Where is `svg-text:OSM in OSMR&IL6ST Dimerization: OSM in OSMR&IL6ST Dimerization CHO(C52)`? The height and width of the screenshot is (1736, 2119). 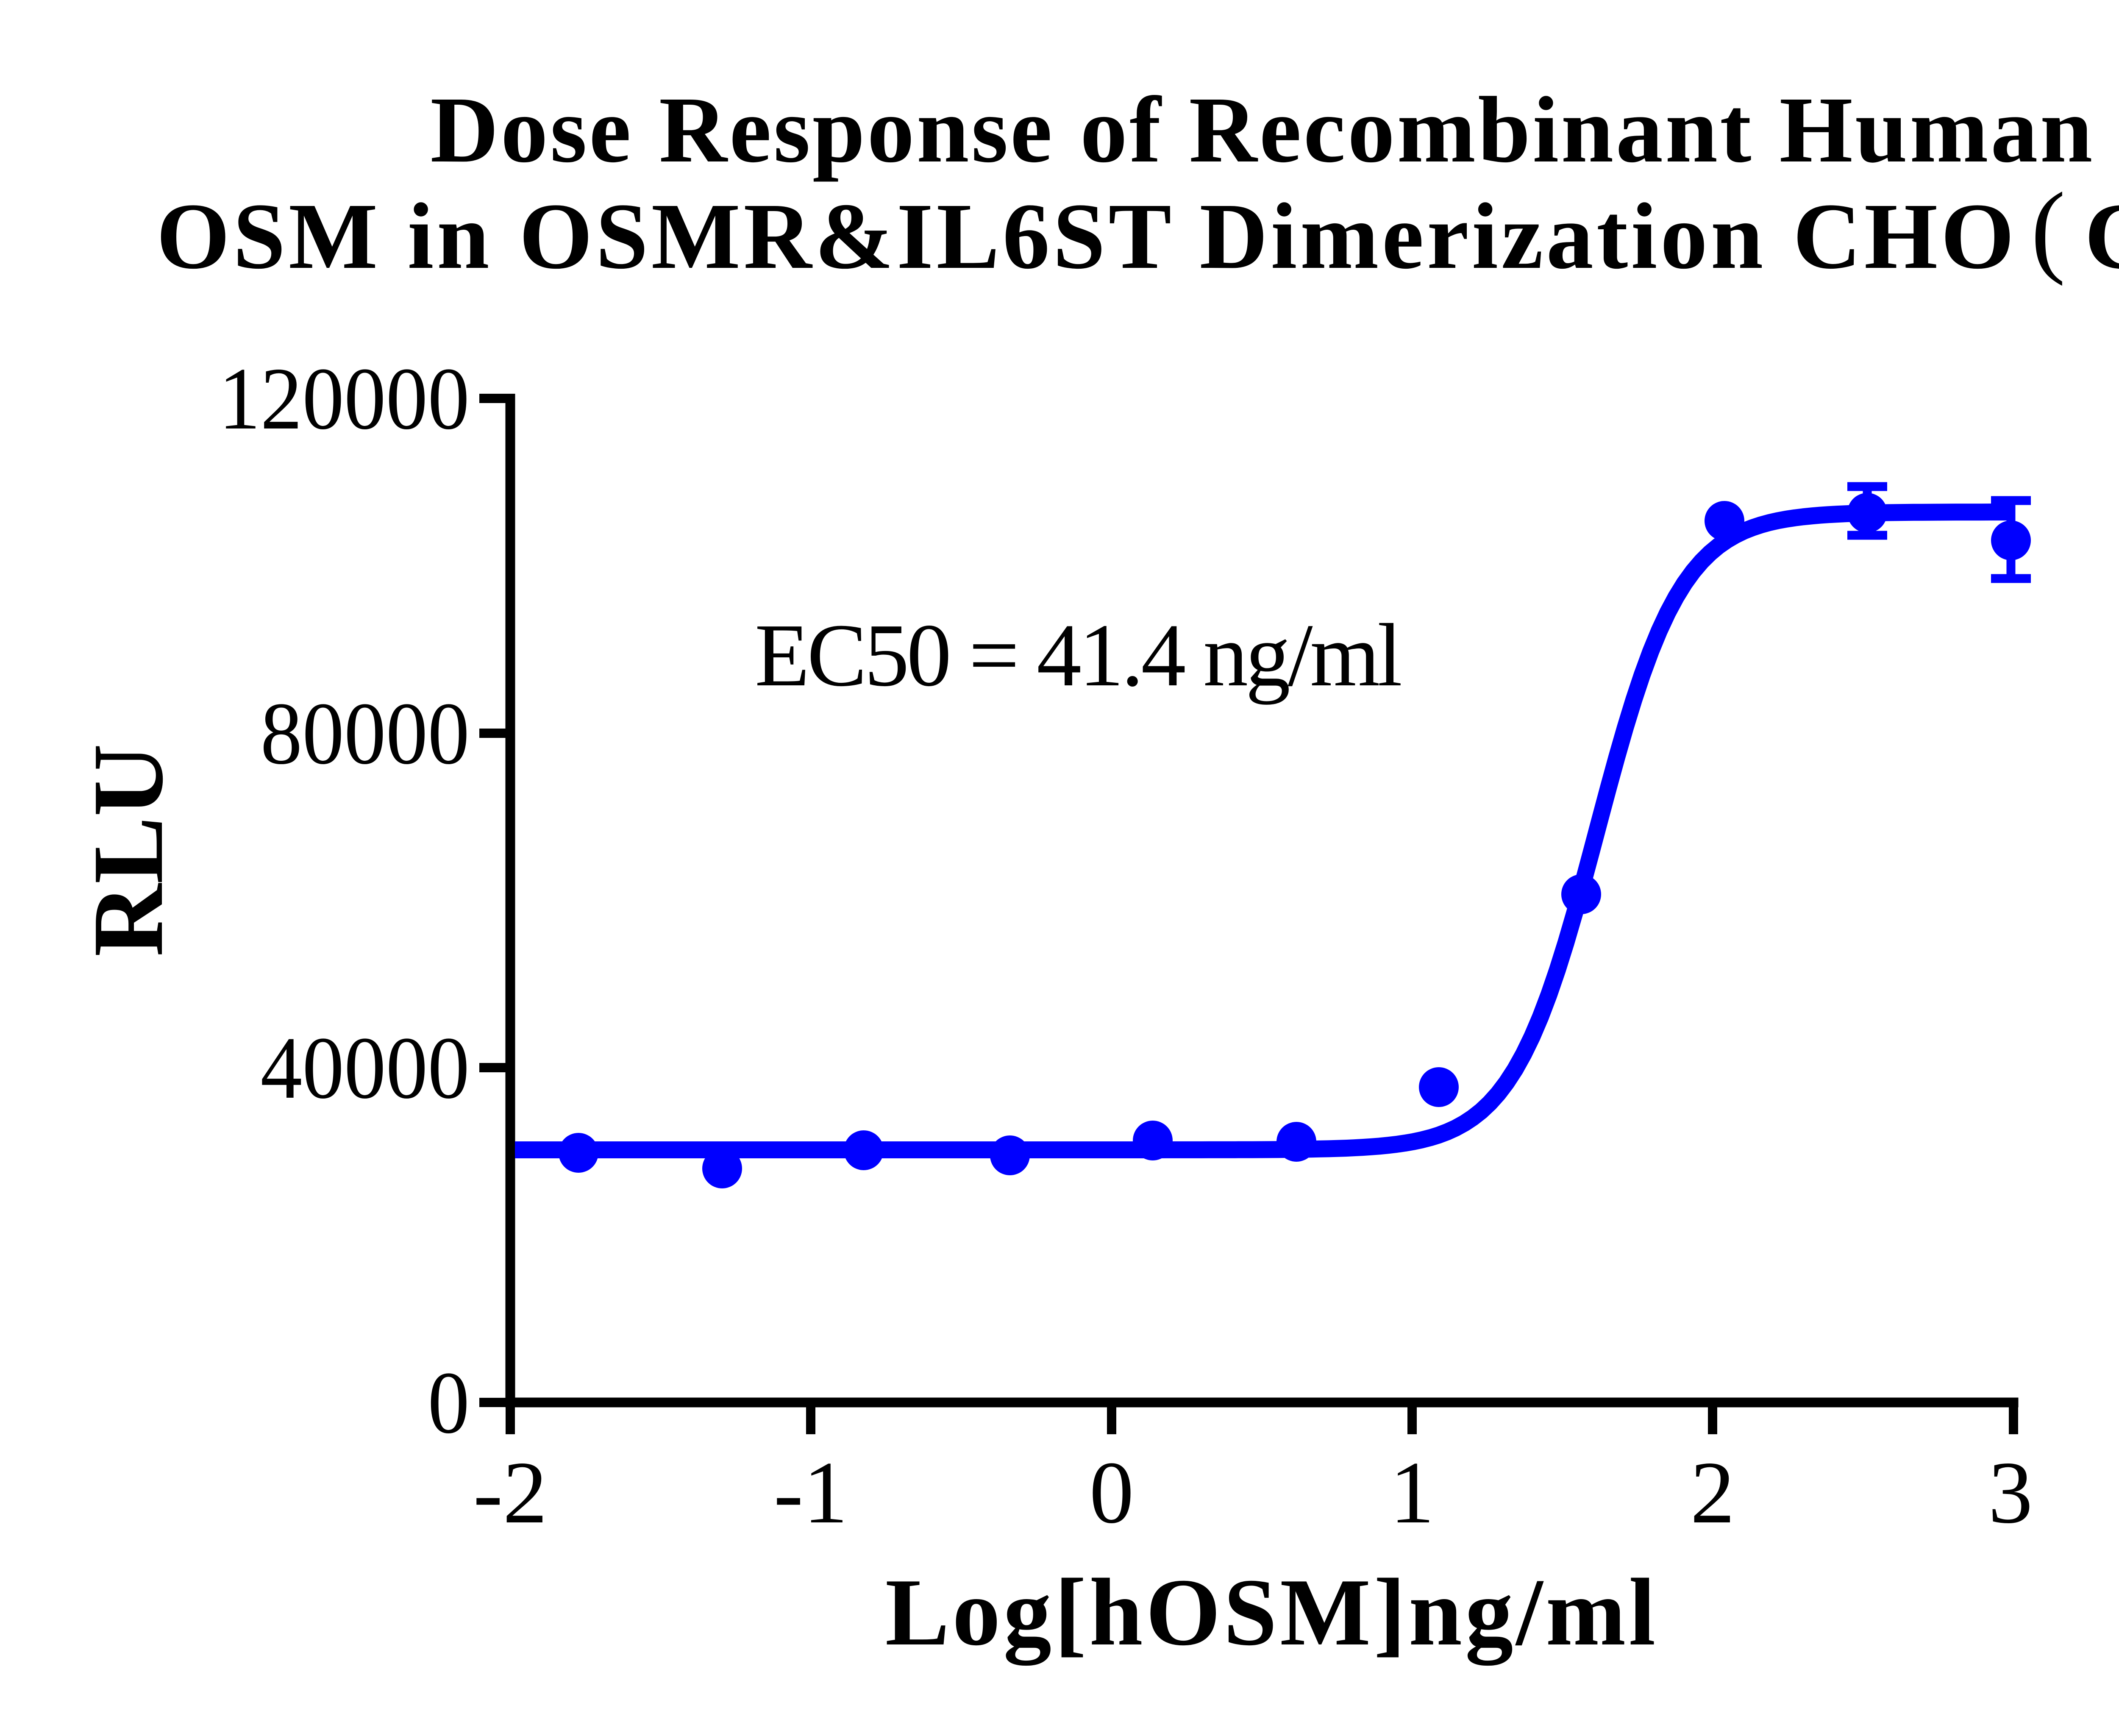
svg-text:OSM in OSMR&IL6ST Dimerization: OSM in OSMR&IL6ST Dimerization CHO(C52) is located at coordinates (1137, 230).